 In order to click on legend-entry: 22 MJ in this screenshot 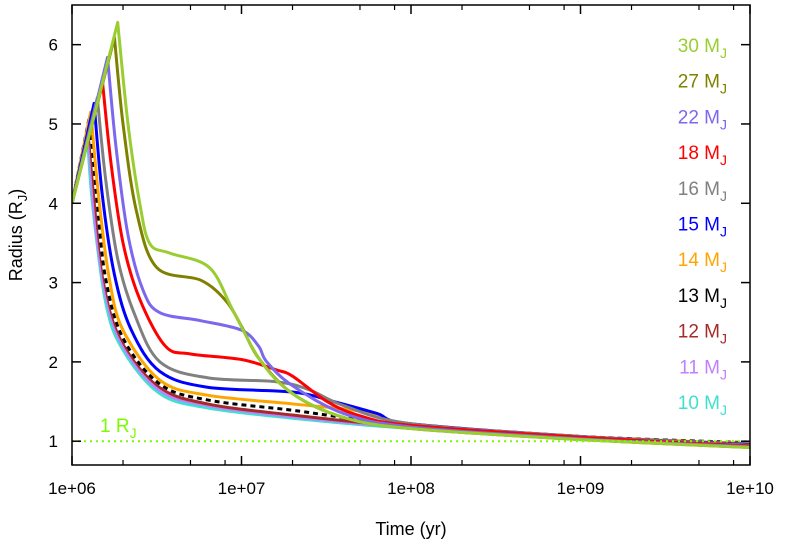, I will do `click(702, 119)`.